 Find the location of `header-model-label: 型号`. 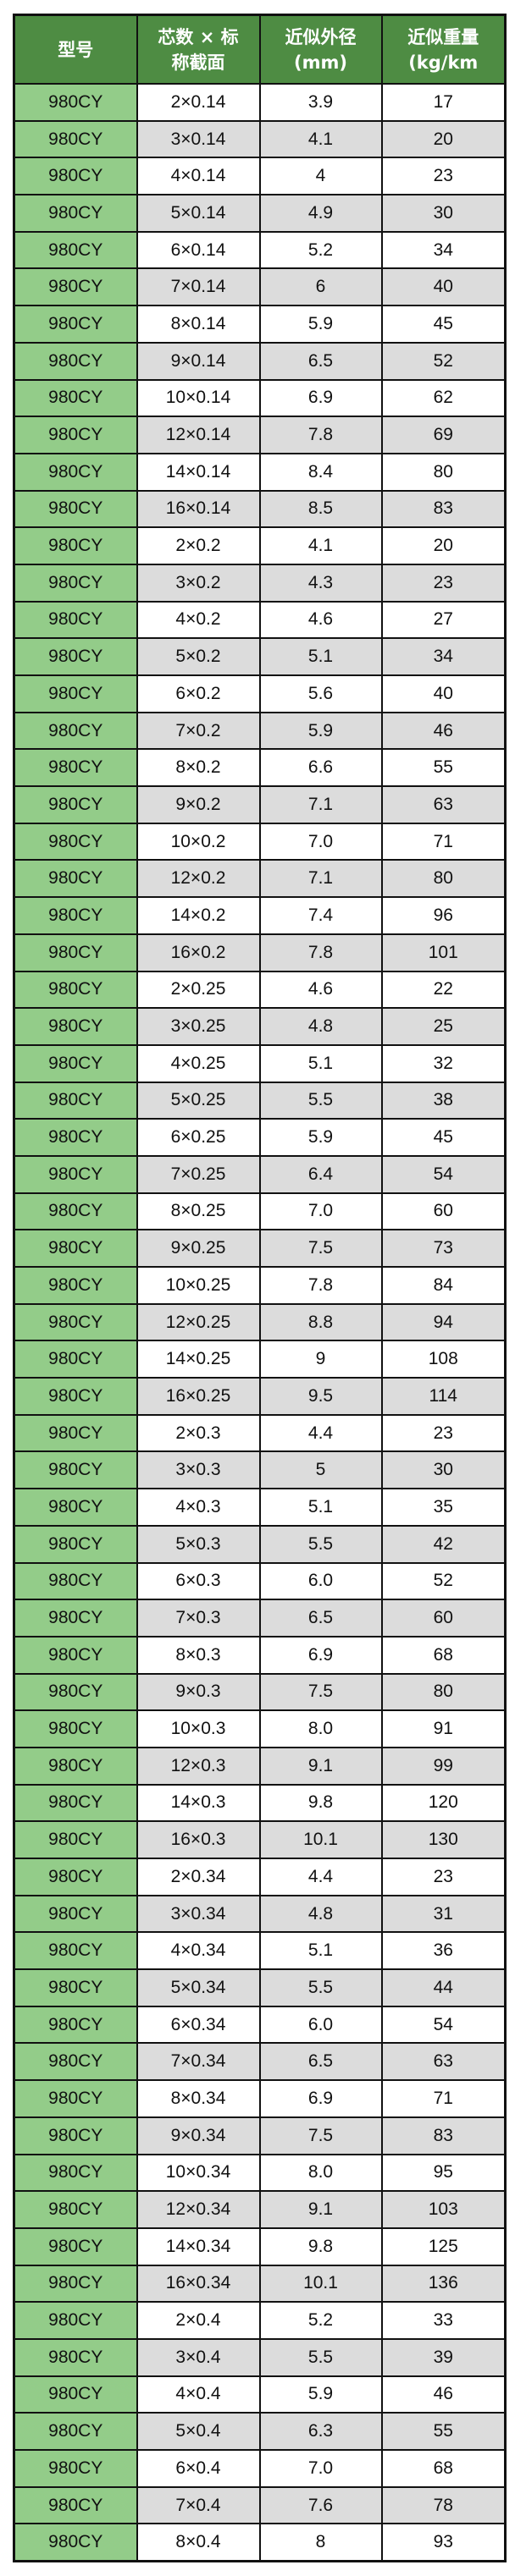

header-model-label: 型号 is located at coordinates (76, 49).